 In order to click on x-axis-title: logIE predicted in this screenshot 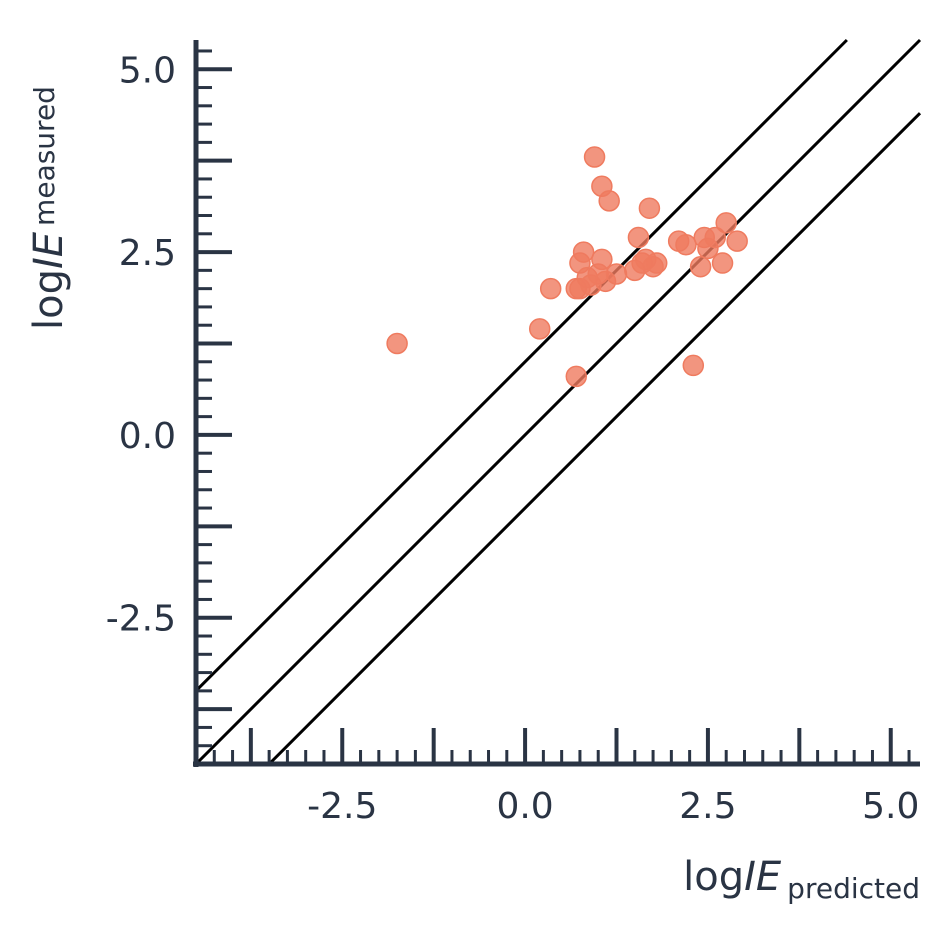, I will do `click(801, 879)`.